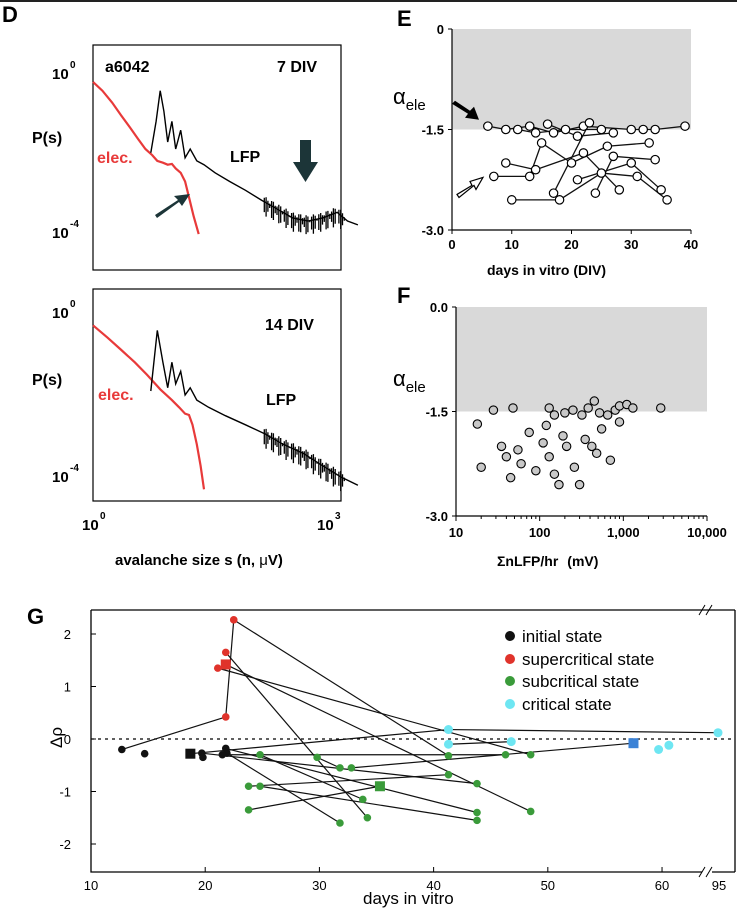 The height and width of the screenshot is (922, 737). What do you see at coordinates (437, 412) in the screenshot?
I see `y-tick-label: -1.5` at bounding box center [437, 412].